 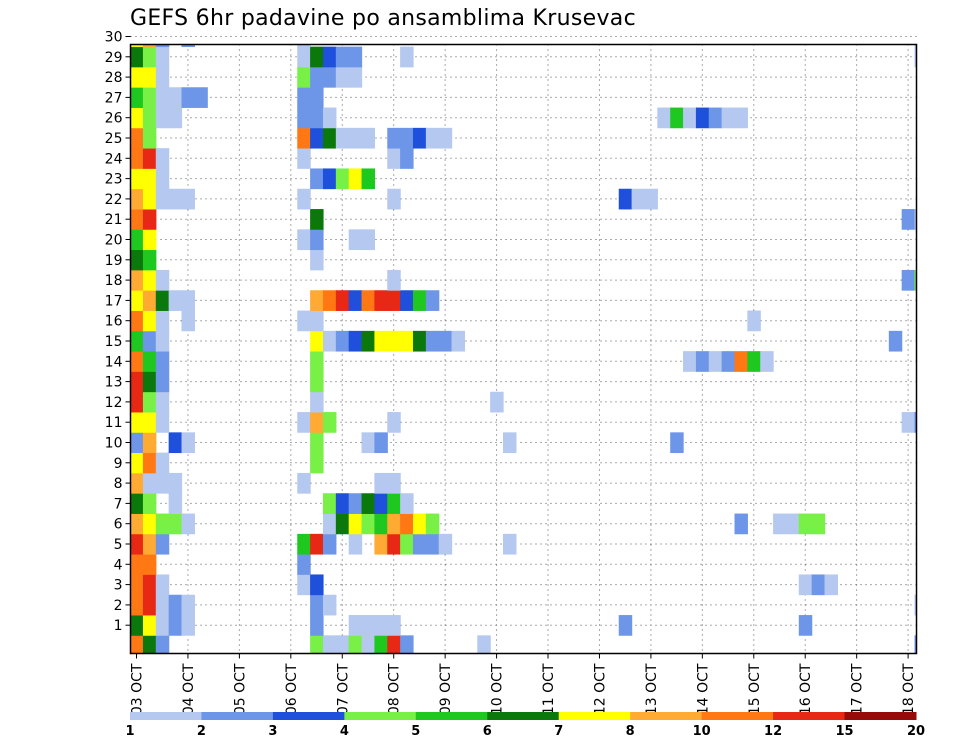 I want to click on y-tick-label: 21, so click(x=114, y=220).